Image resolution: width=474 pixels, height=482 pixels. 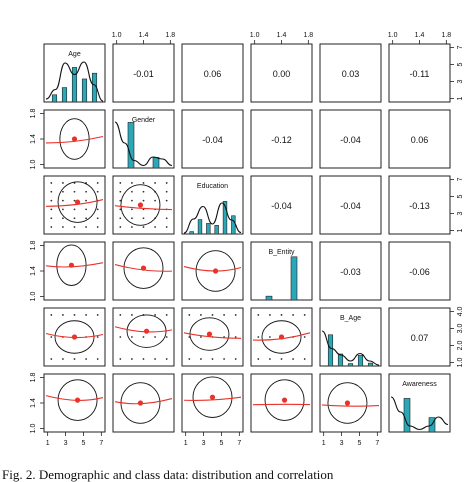 I want to click on panel-r2-c4, so click(x=350, y=205).